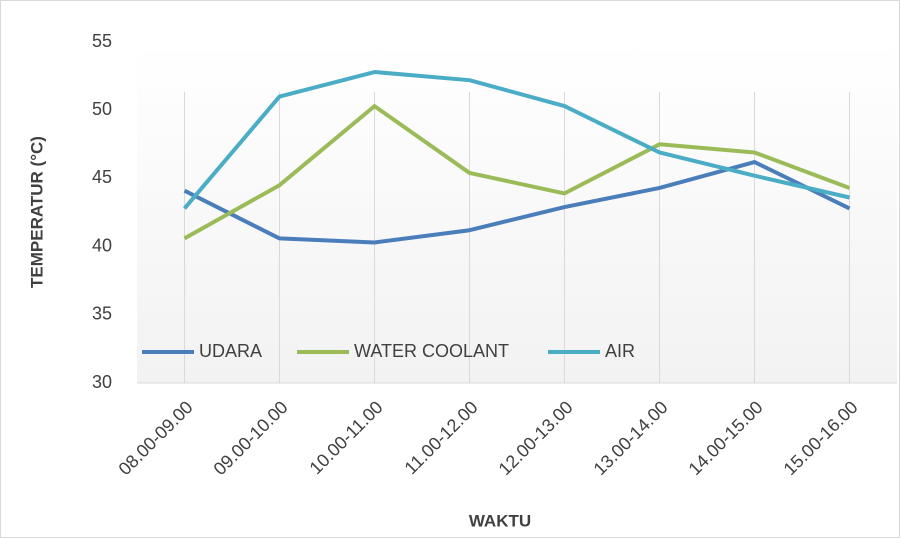 This screenshot has height=539, width=901. What do you see at coordinates (500, 520) in the screenshot?
I see `x-axis-title: WAKTU` at bounding box center [500, 520].